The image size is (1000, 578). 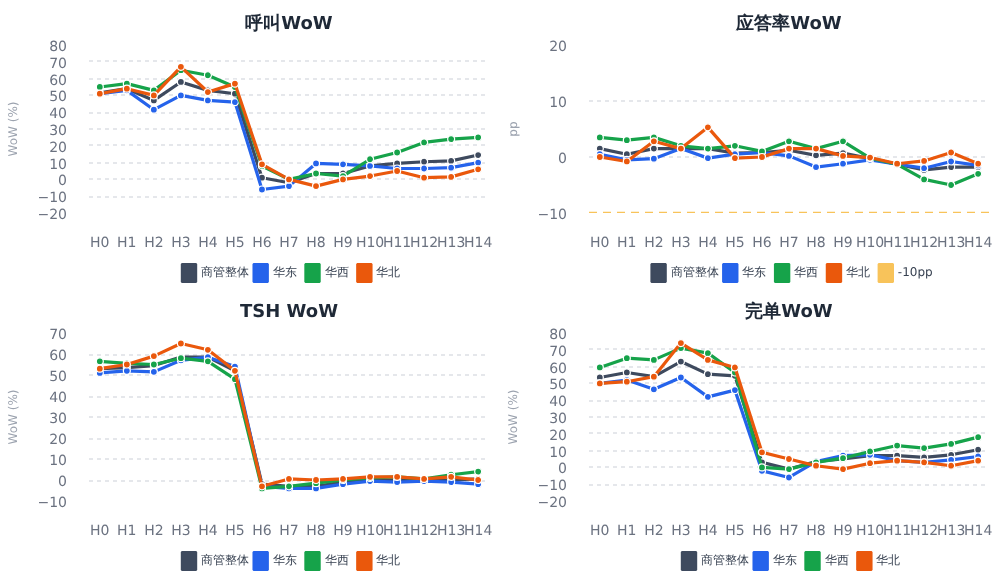 I want to click on chart-title: 呼叫WoW, so click(x=289, y=24).